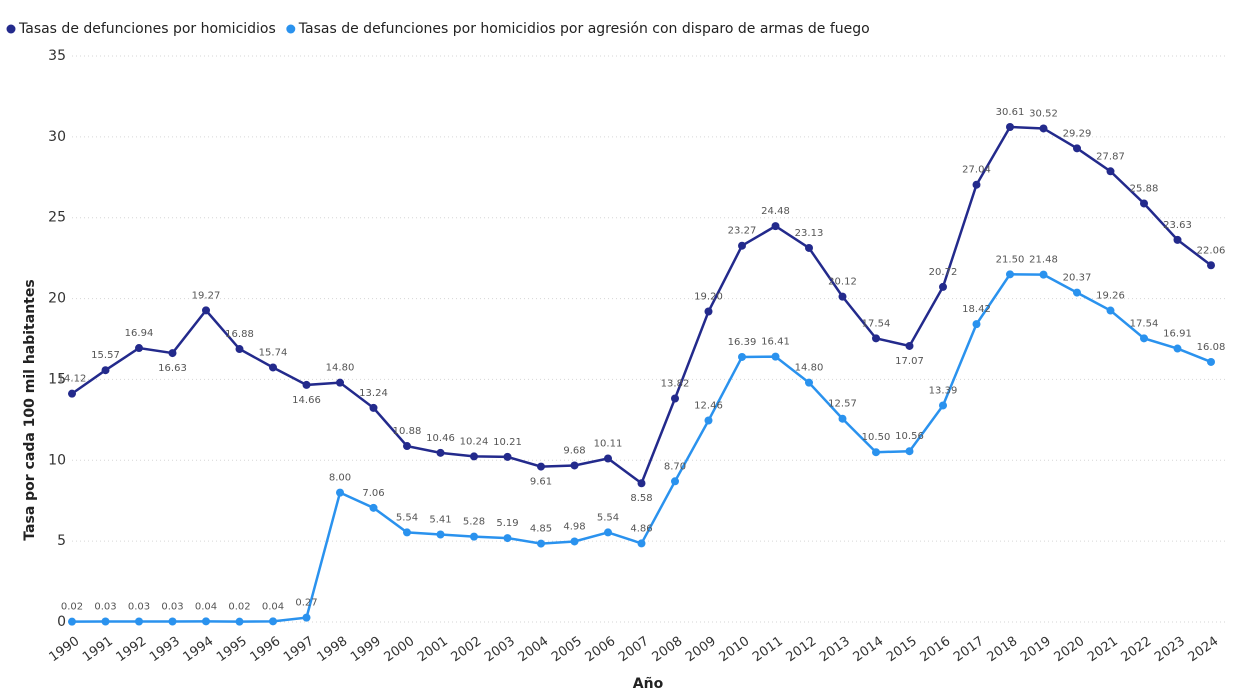 The width and height of the screenshot is (1234, 691). I want to click on x-tick-label: 2001, so click(433, 649).